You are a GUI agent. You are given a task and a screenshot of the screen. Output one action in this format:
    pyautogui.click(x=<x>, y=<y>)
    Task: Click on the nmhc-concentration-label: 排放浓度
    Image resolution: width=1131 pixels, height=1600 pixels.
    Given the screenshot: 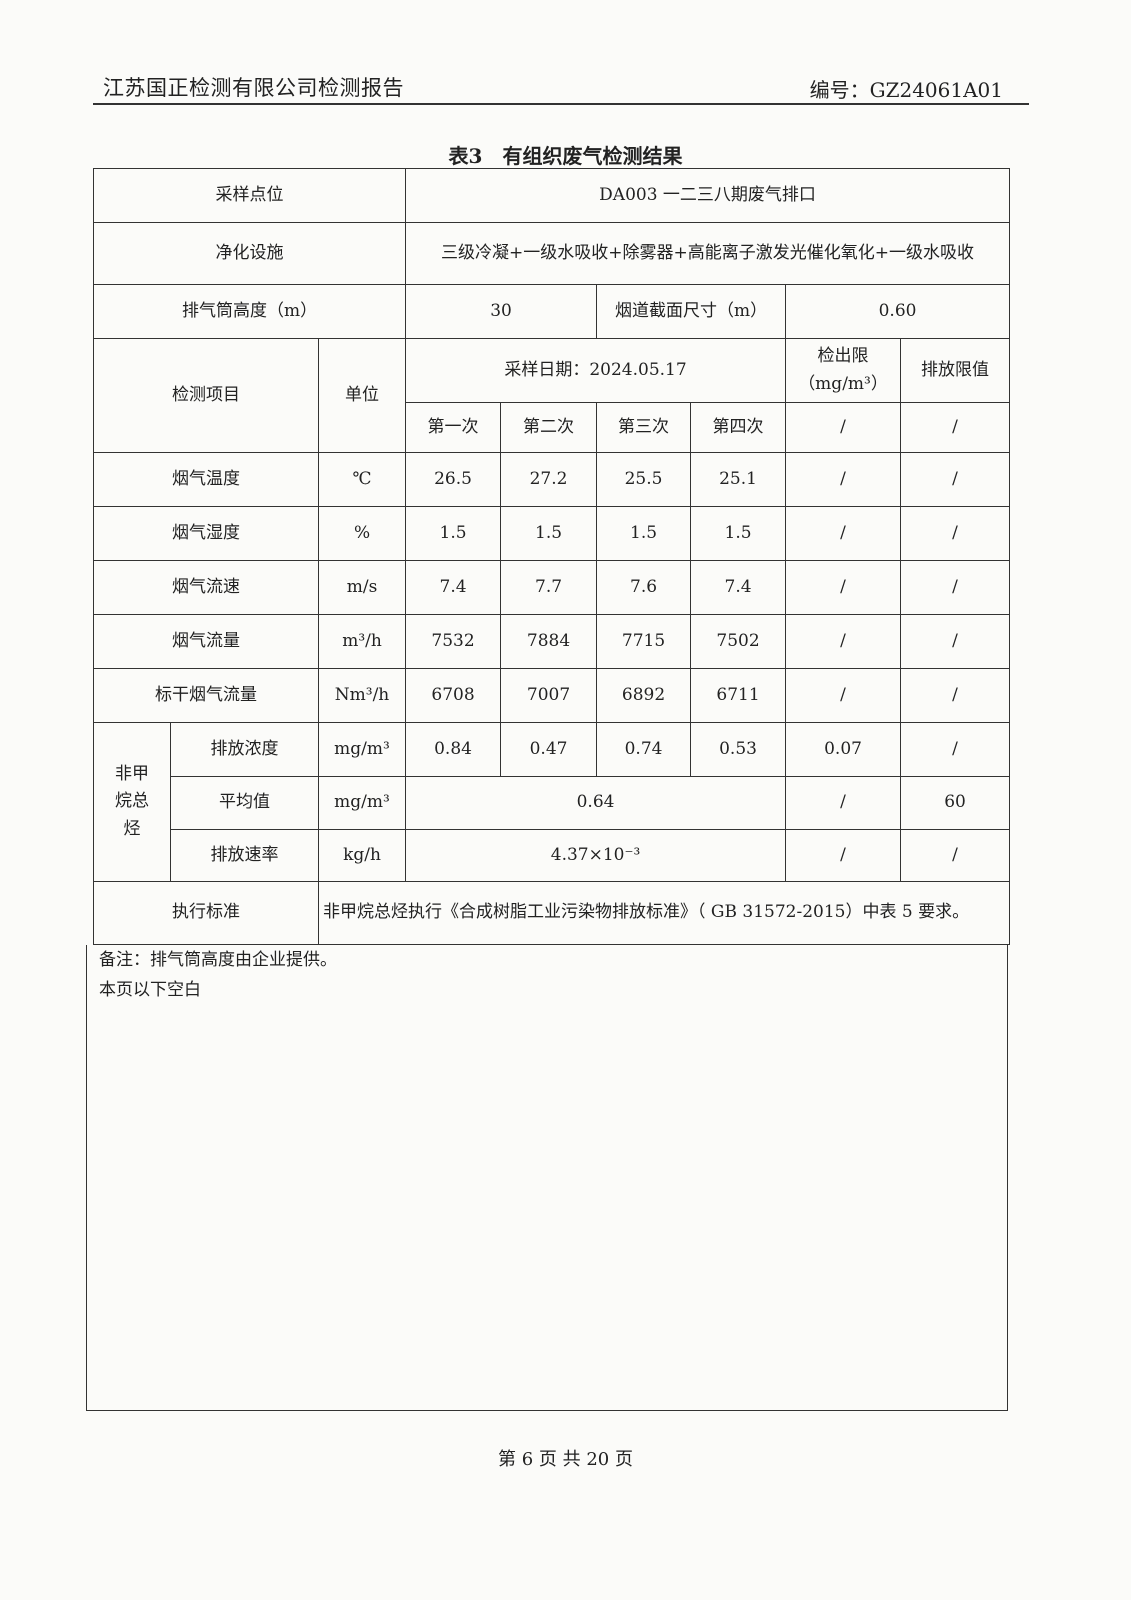 What is the action you would take?
    pyautogui.click(x=244, y=749)
    